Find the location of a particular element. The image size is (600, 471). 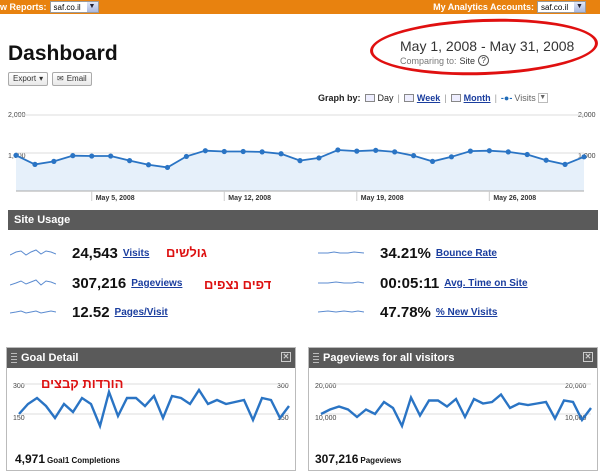

goal-y-mid-right: 150 is located at coordinates (283, 418).